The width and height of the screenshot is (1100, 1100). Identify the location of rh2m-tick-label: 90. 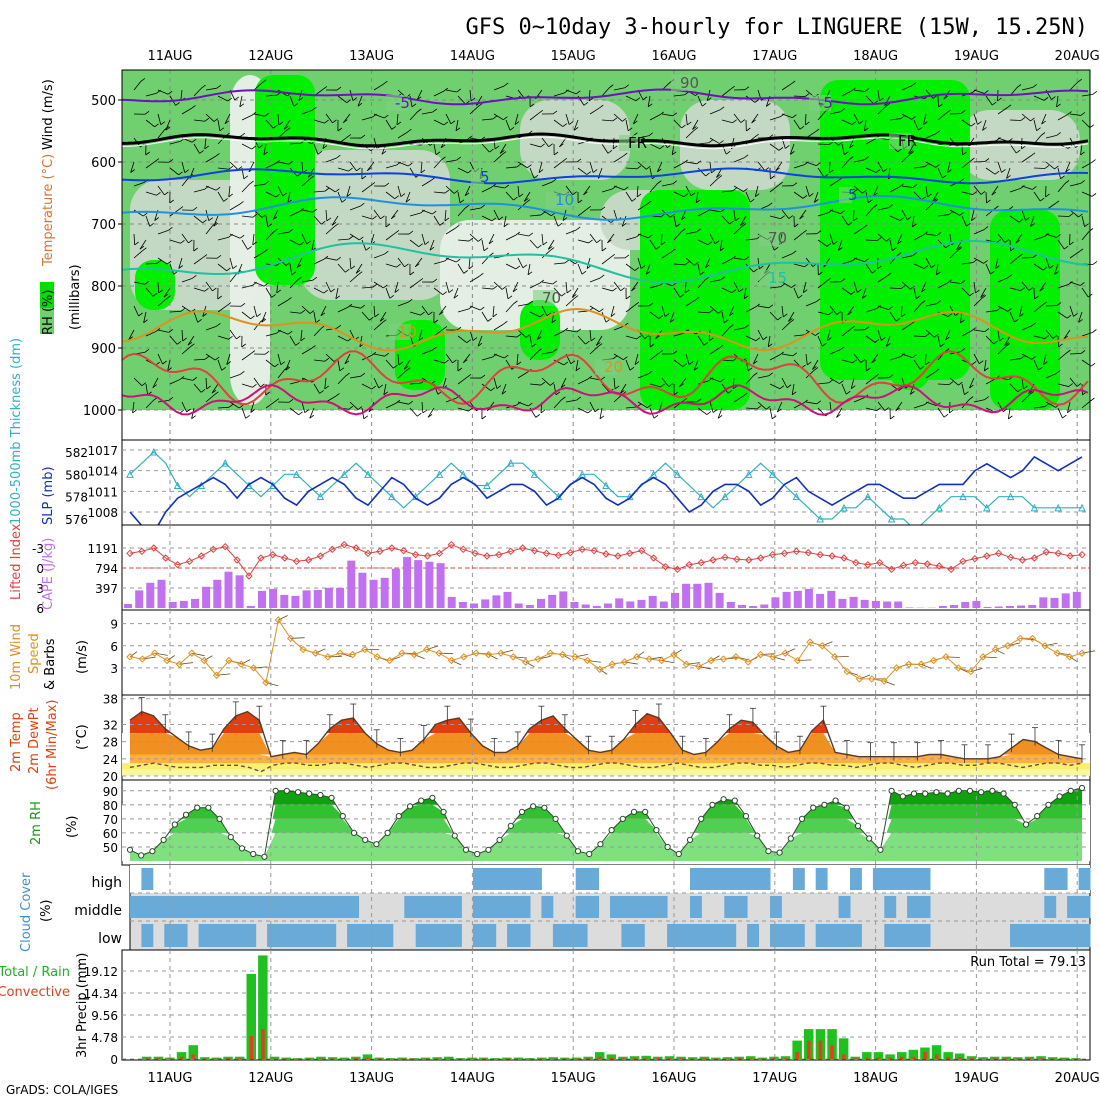
(110, 792).